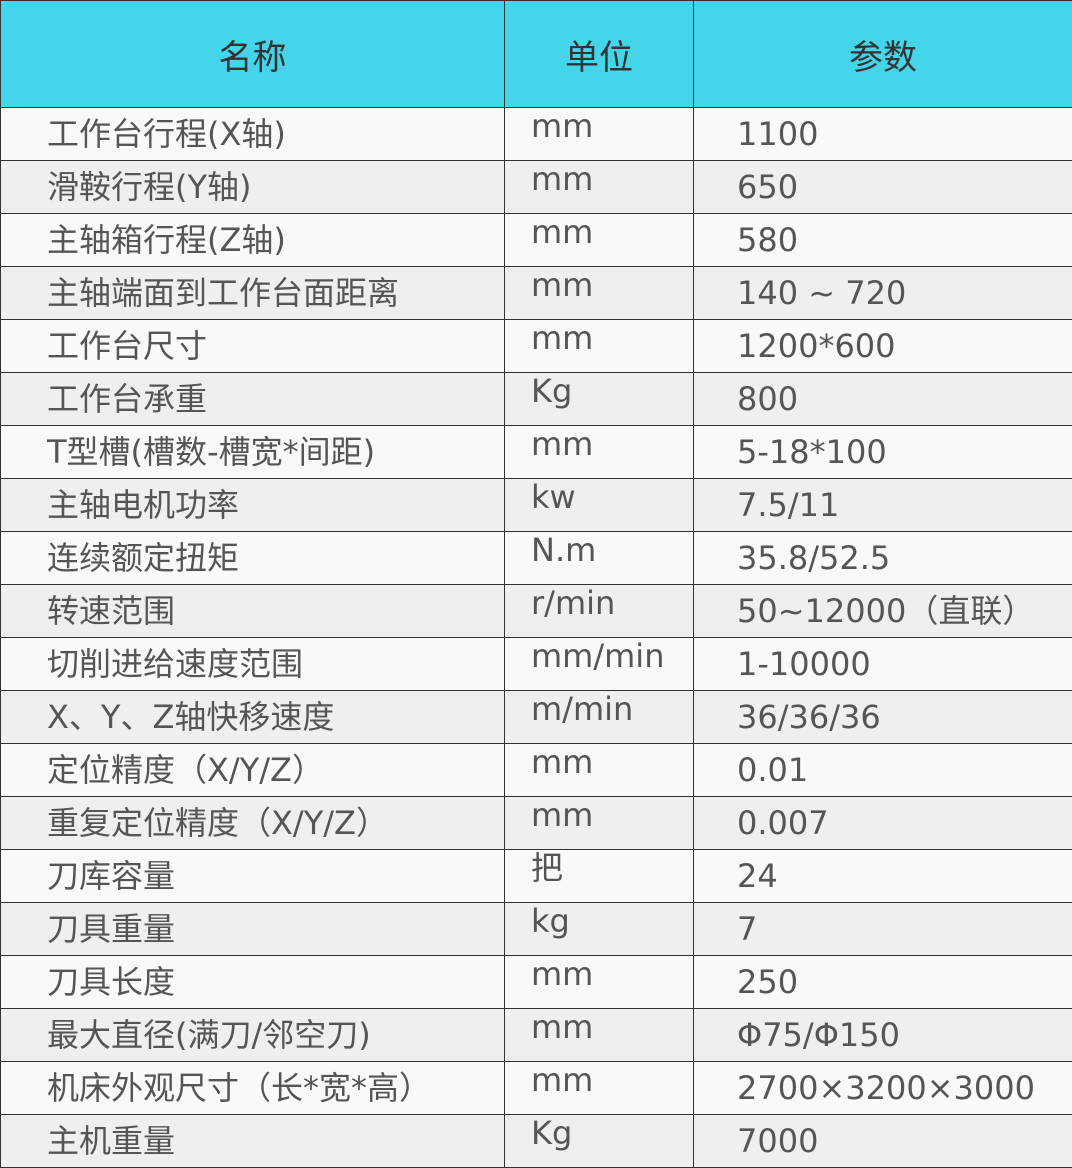  Describe the element at coordinates (883, 770) in the screenshot. I see `spec-value: 0.01` at that location.